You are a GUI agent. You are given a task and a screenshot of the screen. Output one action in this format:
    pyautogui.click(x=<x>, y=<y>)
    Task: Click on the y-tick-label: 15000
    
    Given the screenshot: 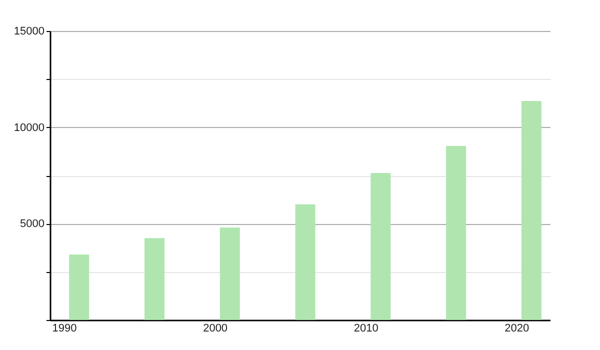 What is the action you would take?
    pyautogui.click(x=29, y=32)
    